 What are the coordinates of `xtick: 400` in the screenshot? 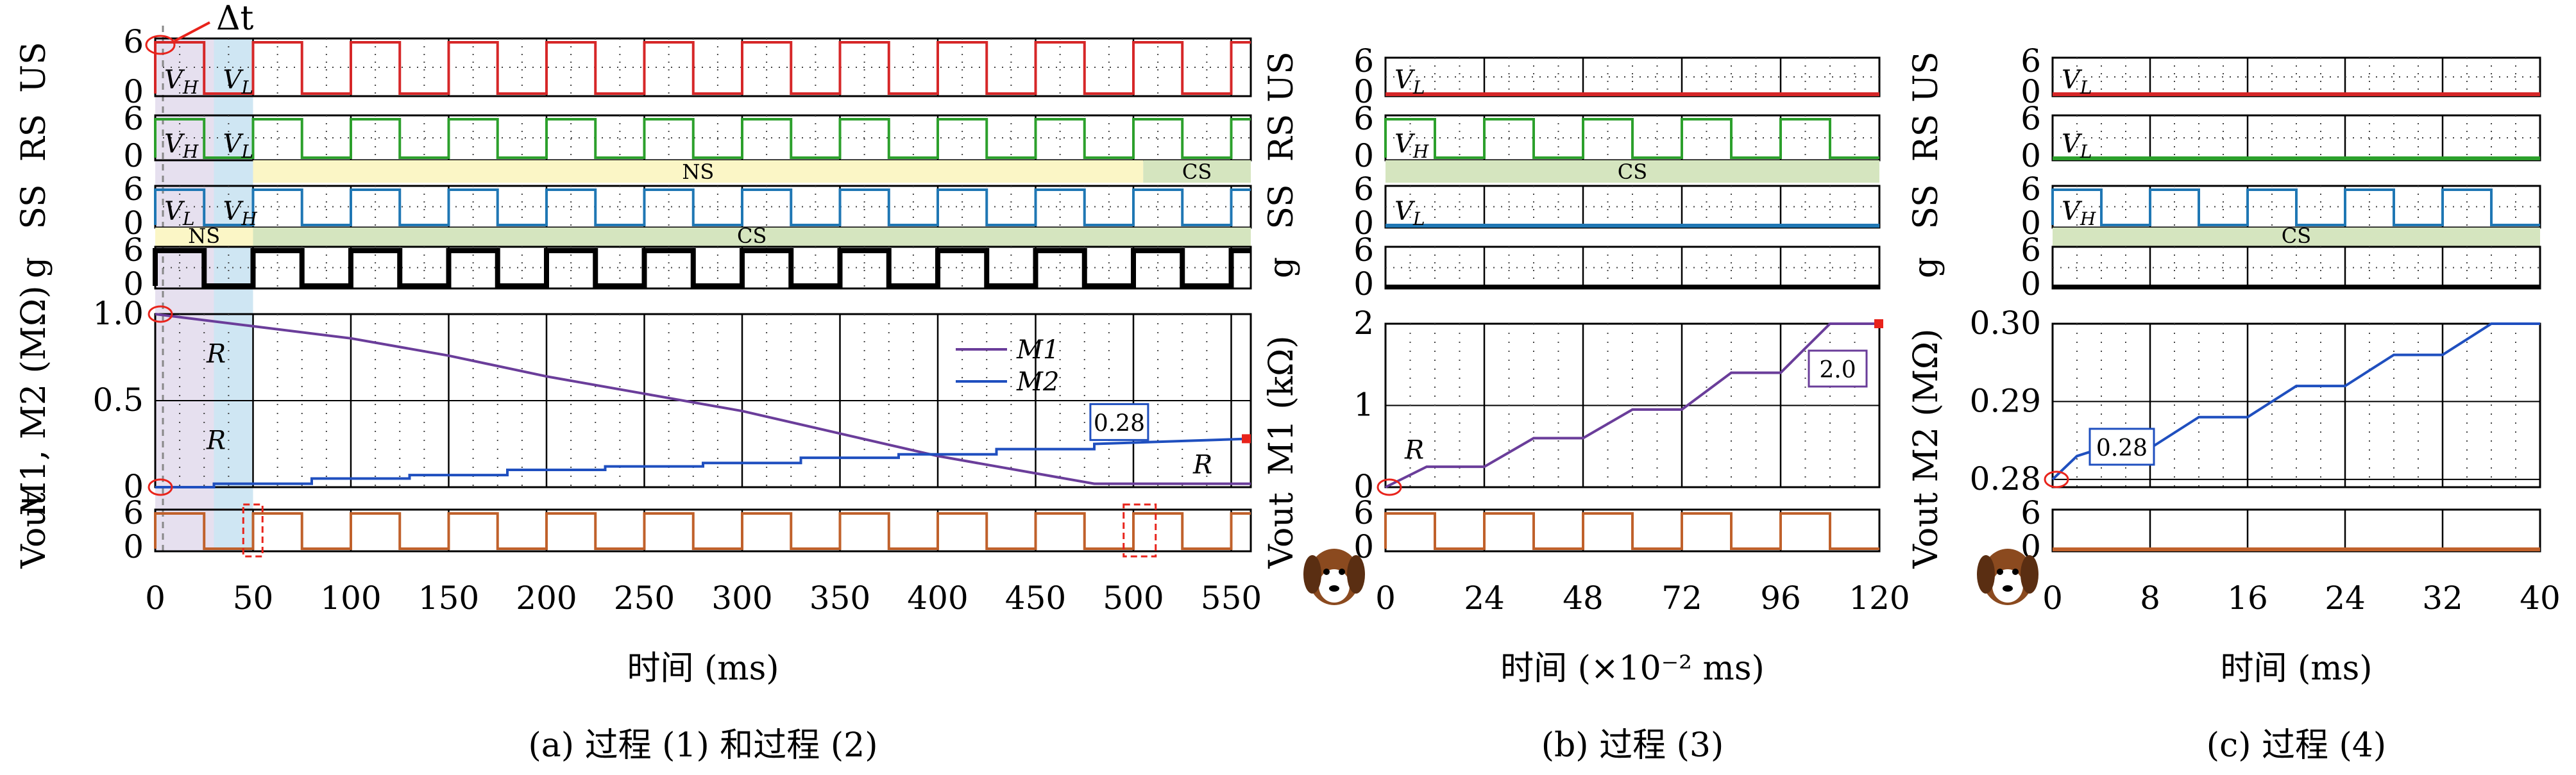 It's located at (937, 598).